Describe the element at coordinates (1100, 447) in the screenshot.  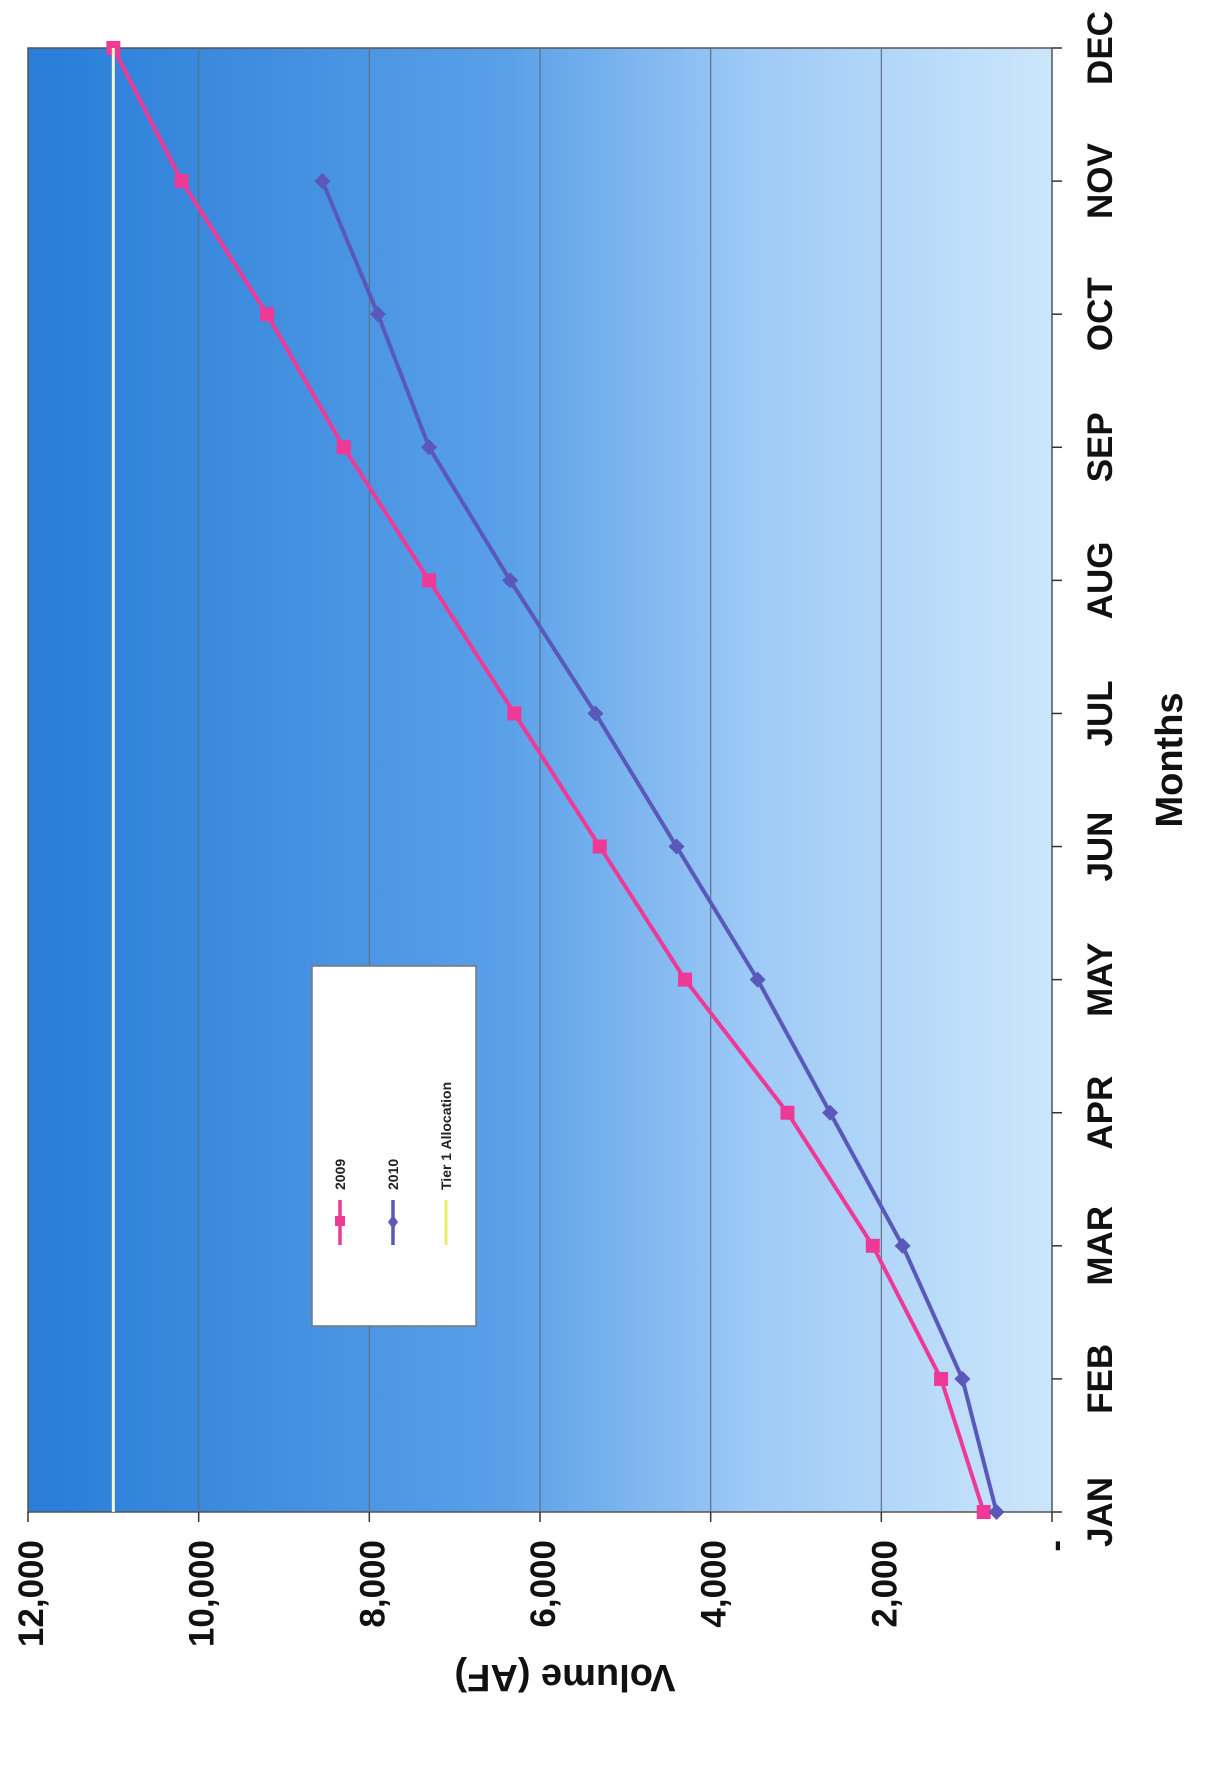
I see `x-tick-label: SEP` at that location.